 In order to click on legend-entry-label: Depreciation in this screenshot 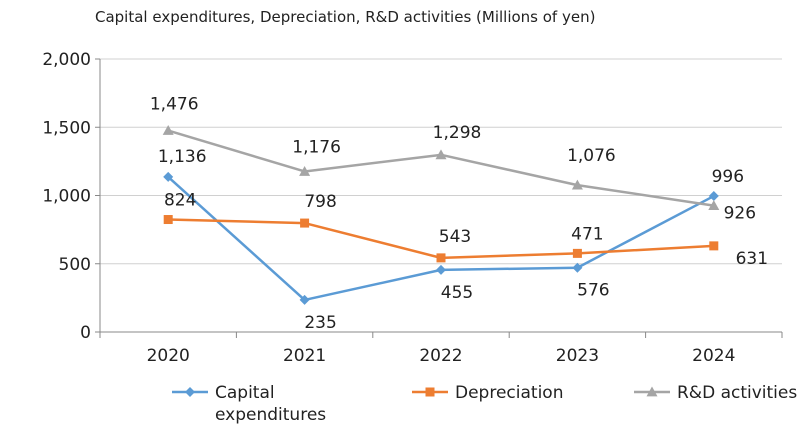, I will do `click(509, 393)`.